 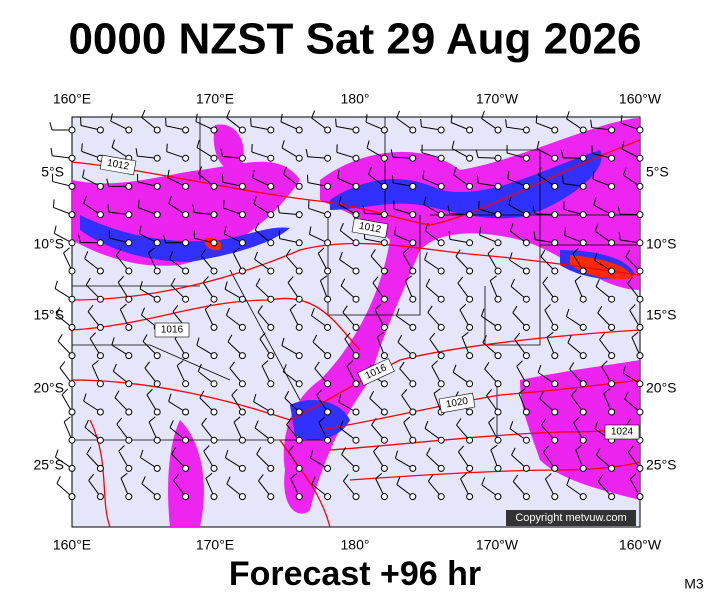 What do you see at coordinates (640, 99) in the screenshot?
I see `top-label: 160°W` at bounding box center [640, 99].